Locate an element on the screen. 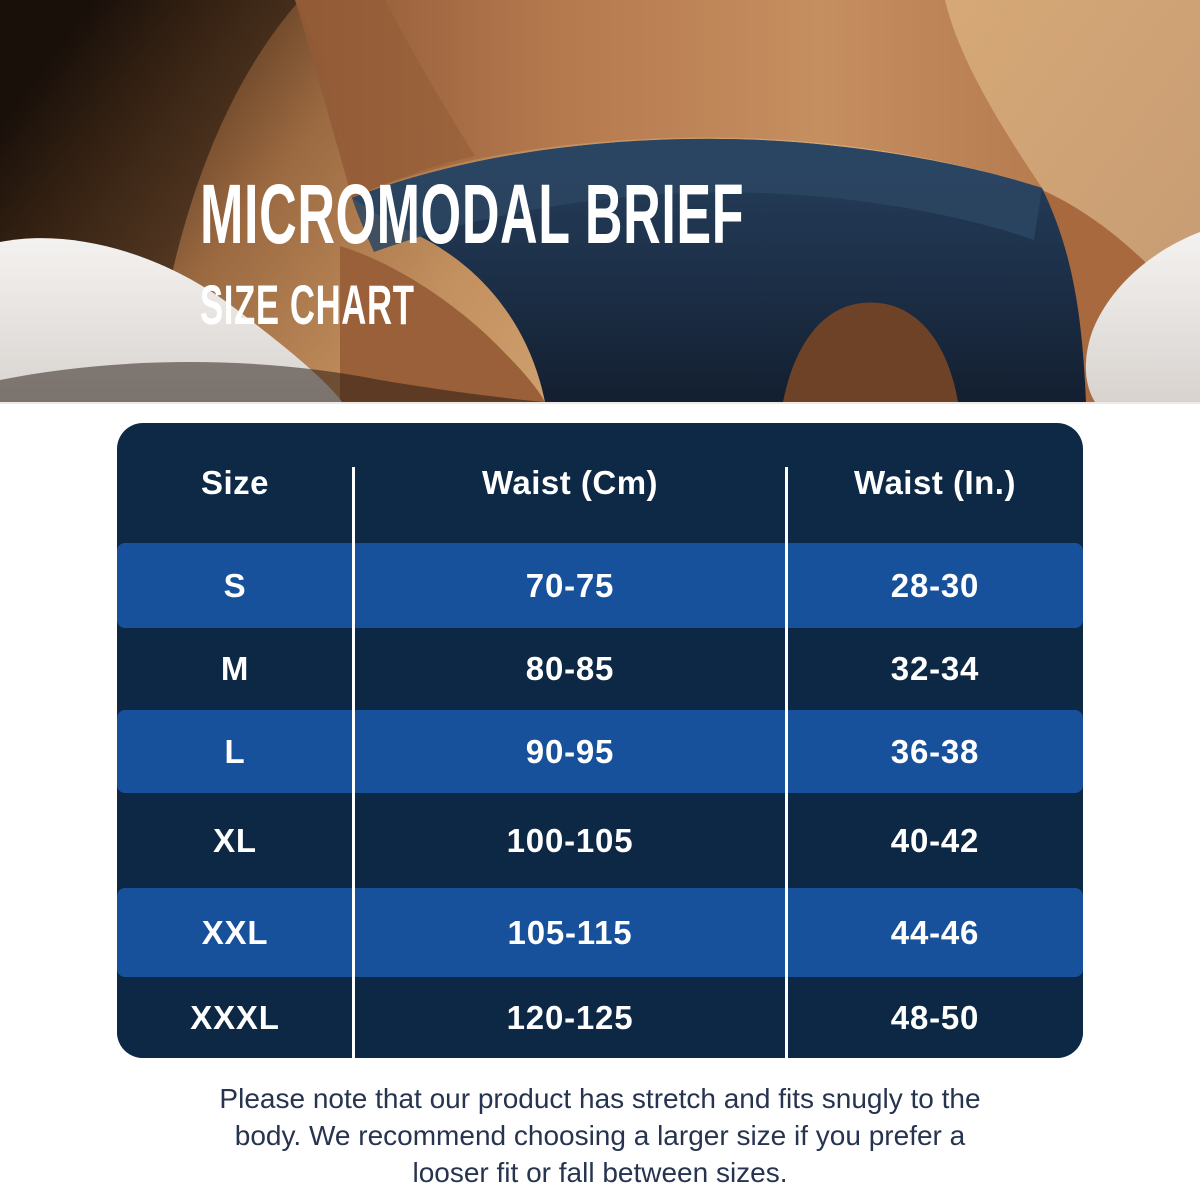 The image size is (1200, 1200). hero-text-block: MICROMODAL BRIEF SIZE CHART is located at coordinates (639, 252).